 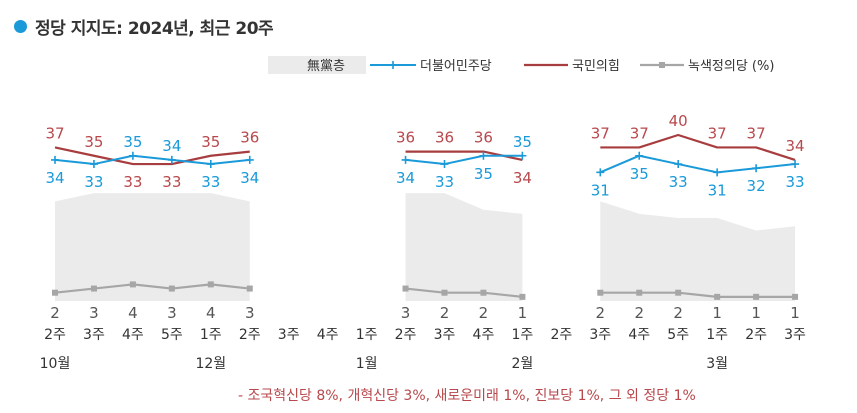 I want to click on legend-label-democratic: 더불어민주당, so click(x=456, y=66).